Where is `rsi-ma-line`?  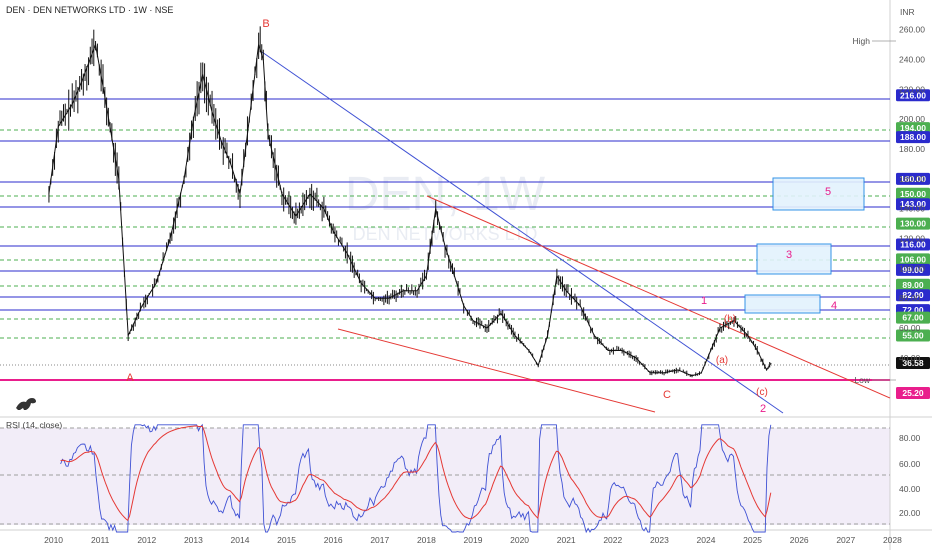
rsi-ma-line is located at coordinates (416, 473).